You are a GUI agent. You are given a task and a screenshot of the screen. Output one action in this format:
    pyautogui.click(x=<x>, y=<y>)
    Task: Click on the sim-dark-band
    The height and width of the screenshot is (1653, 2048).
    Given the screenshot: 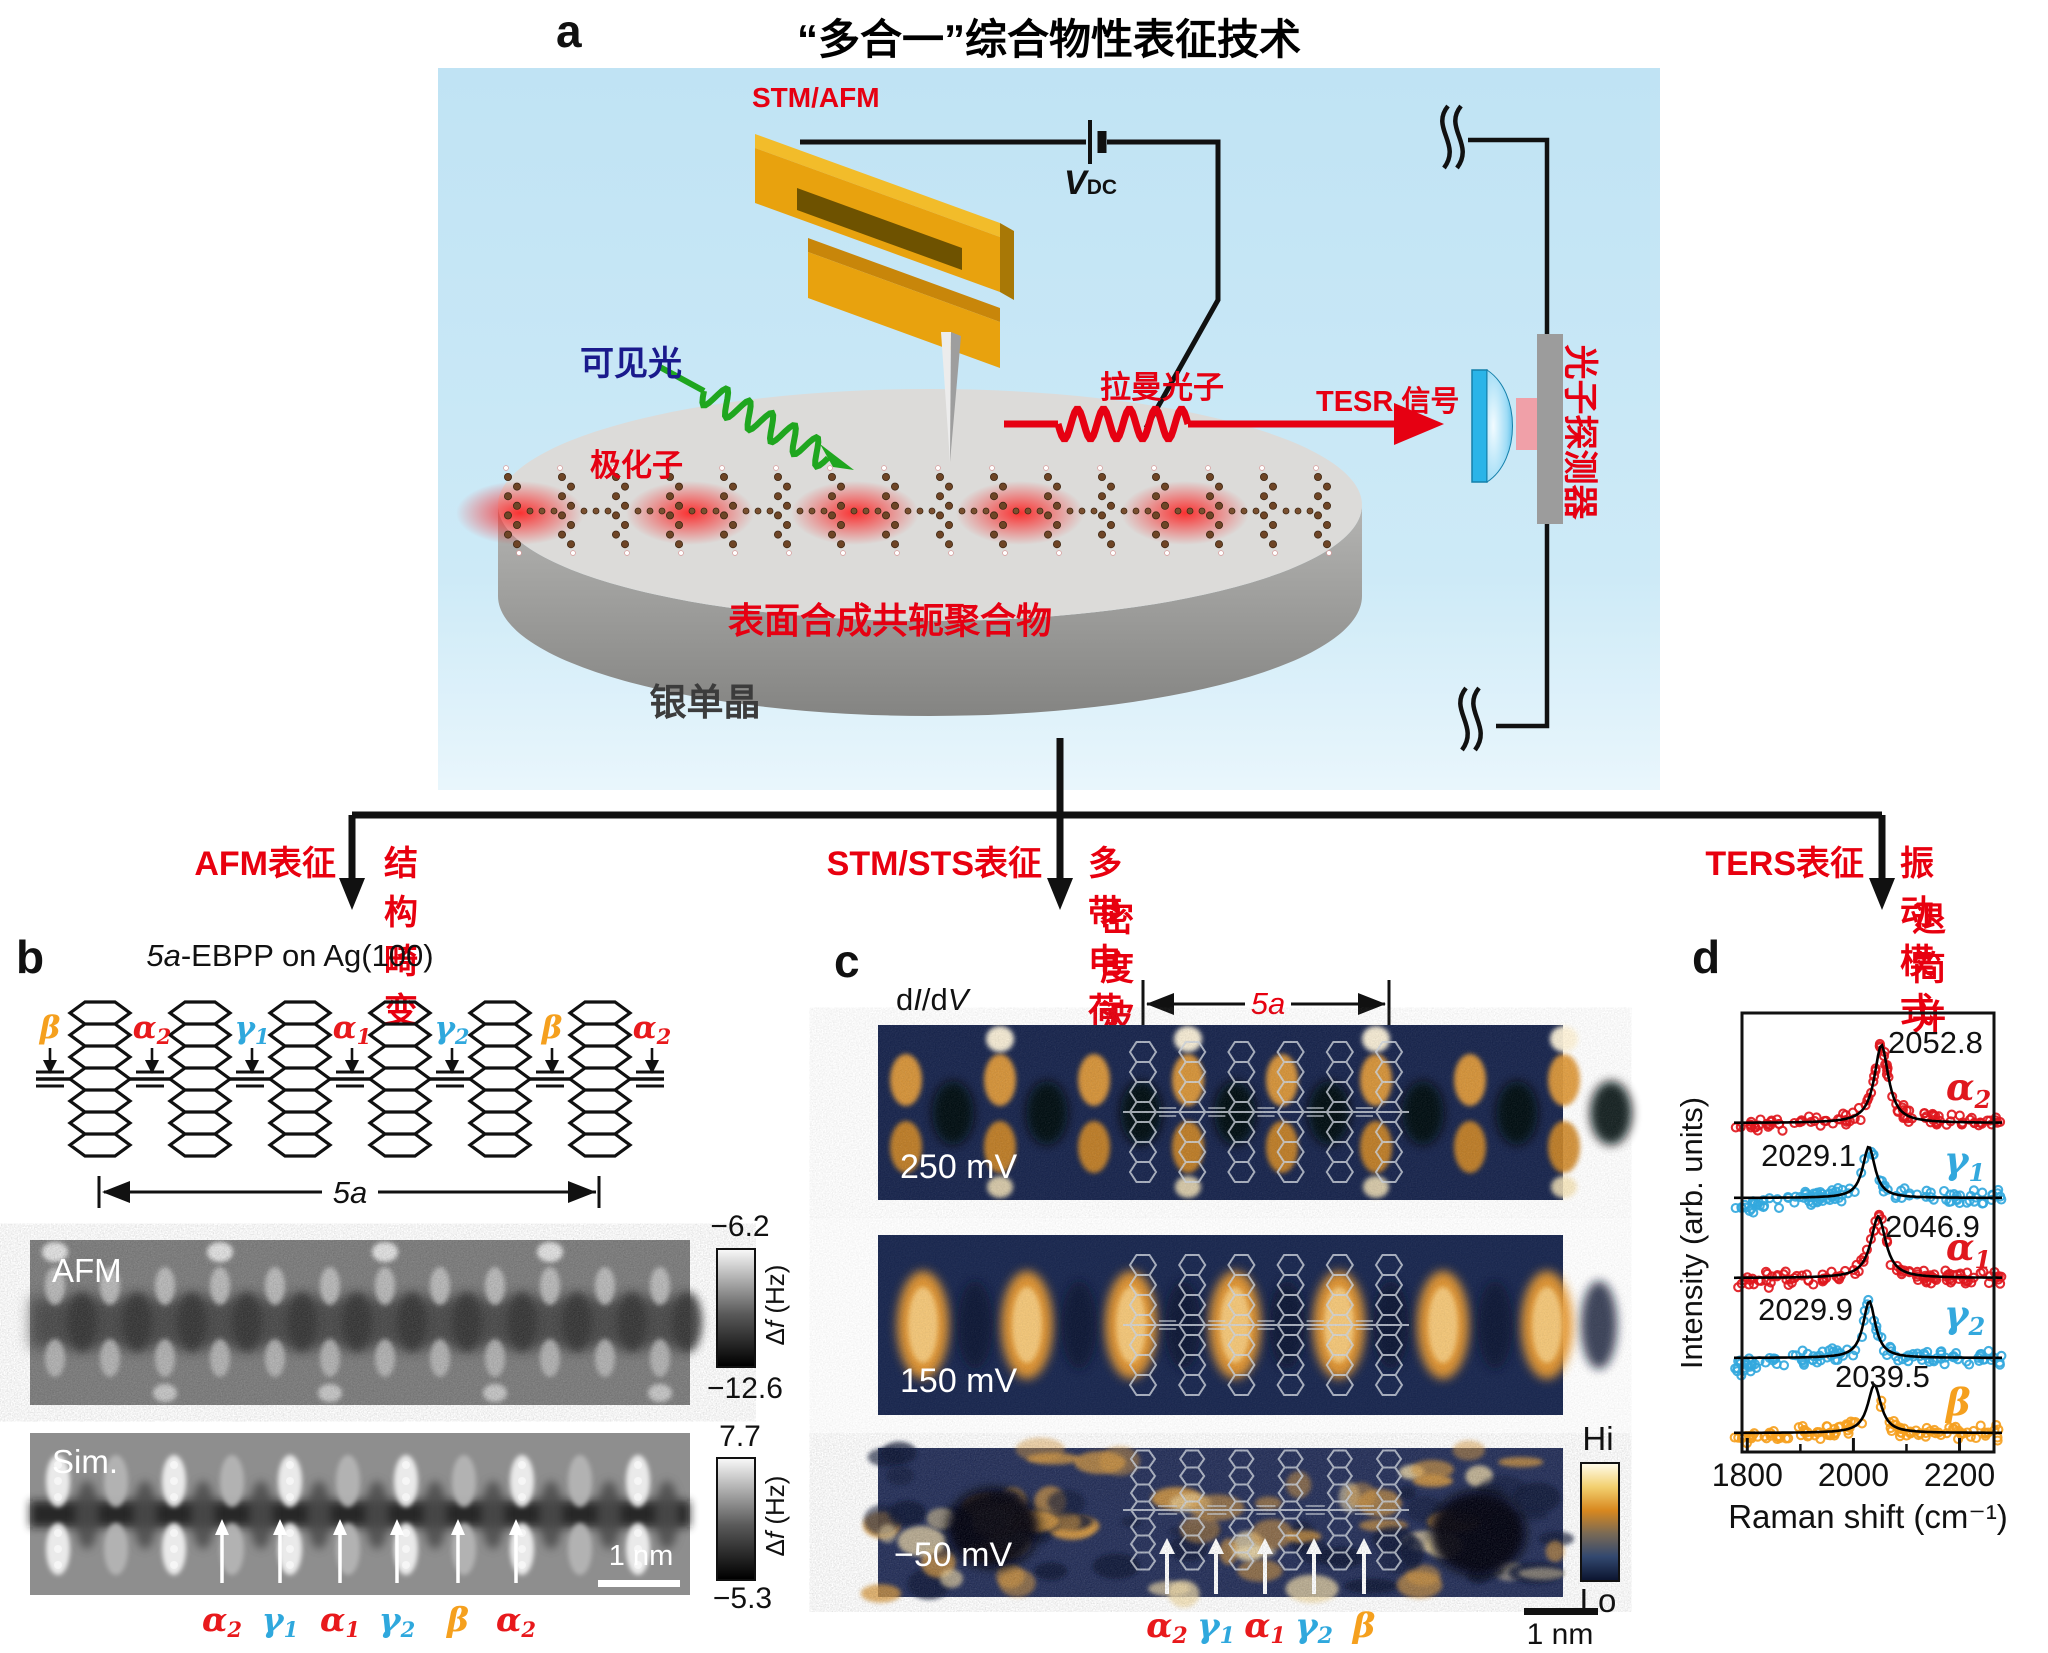 What is the action you would take?
    pyautogui.click(x=360, y=1514)
    